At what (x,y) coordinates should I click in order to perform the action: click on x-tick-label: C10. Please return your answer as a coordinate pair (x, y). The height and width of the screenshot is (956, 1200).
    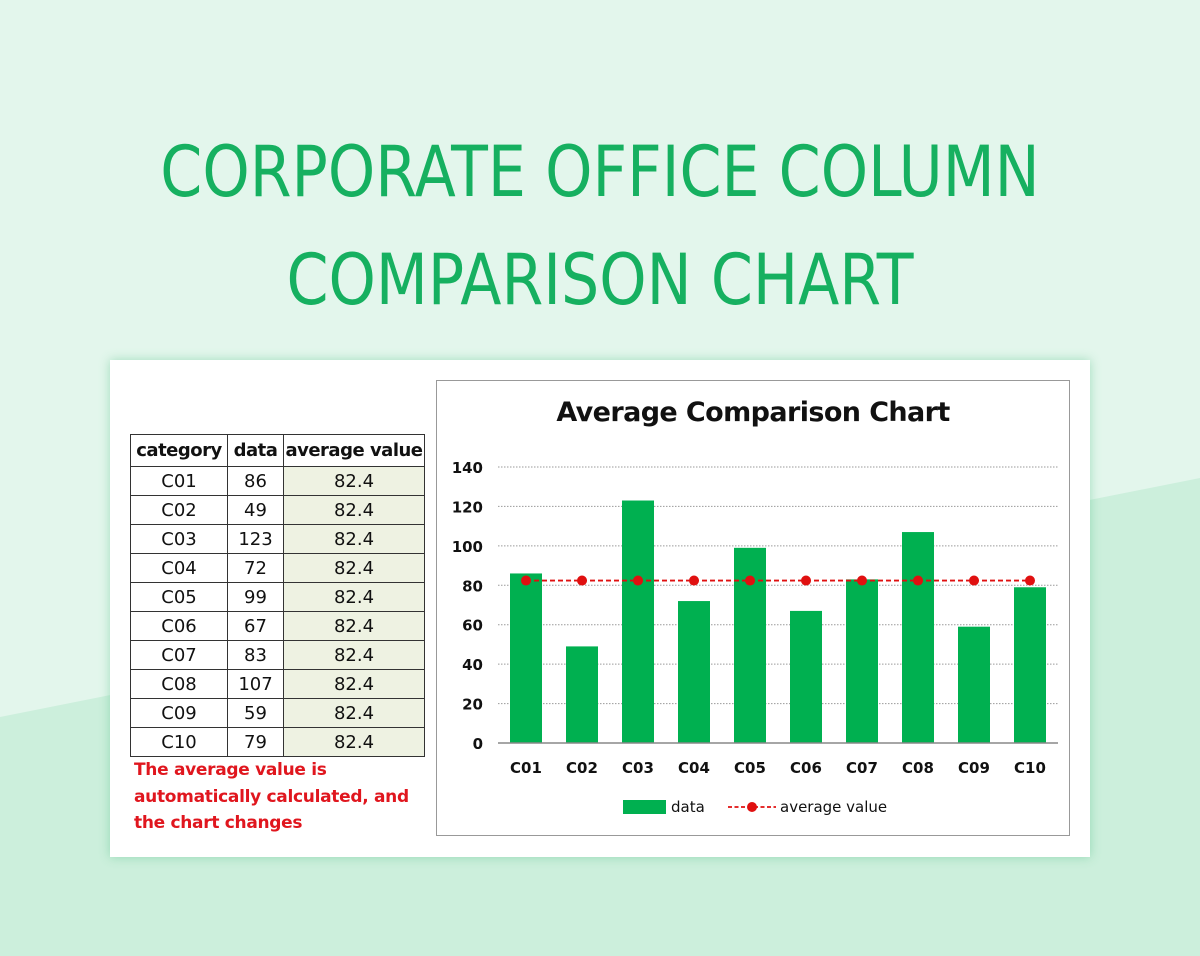
    Looking at the image, I should click on (1030, 768).